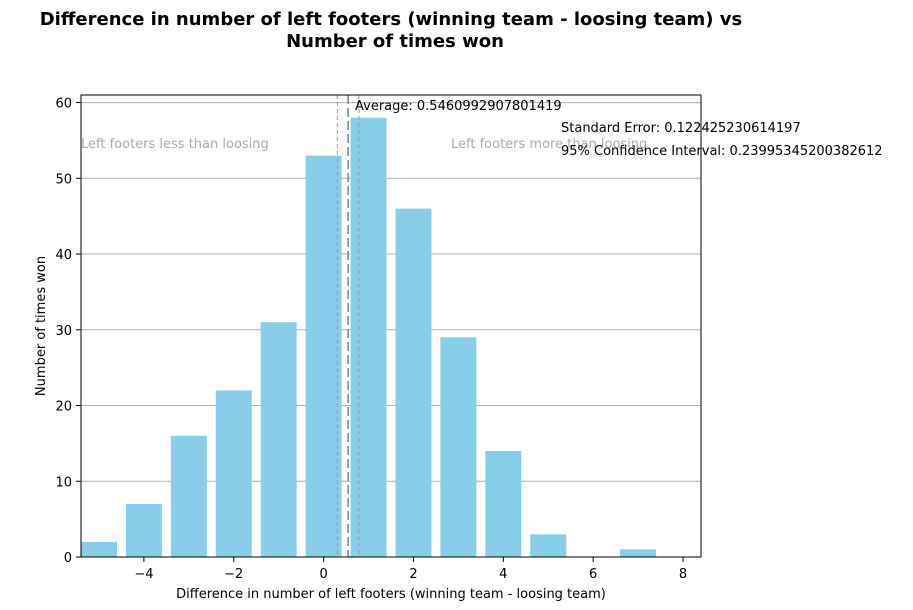 This screenshot has height=610, width=913. Describe the element at coordinates (41, 326) in the screenshot. I see `y-axis-label: Number of times won` at that location.